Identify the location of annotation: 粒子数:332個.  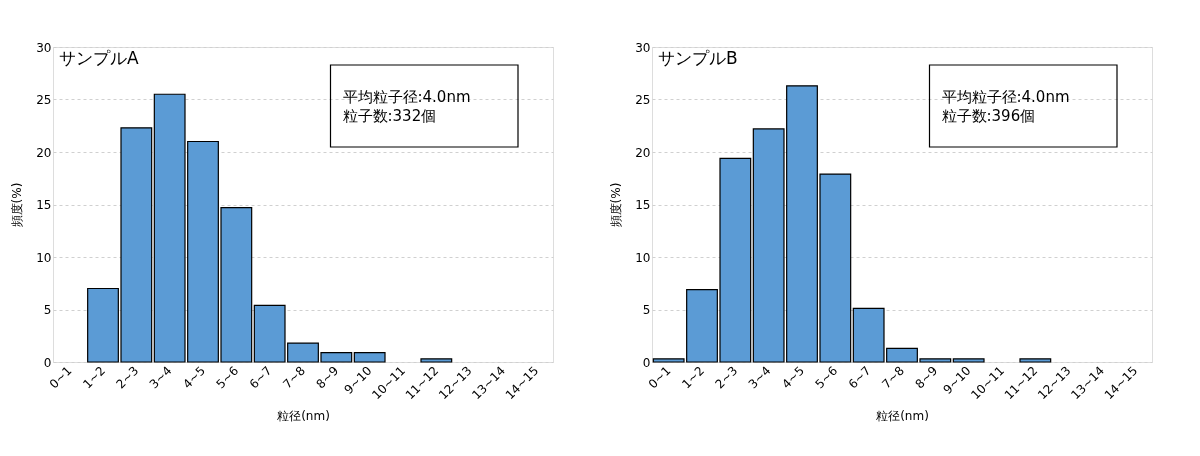
(389, 116).